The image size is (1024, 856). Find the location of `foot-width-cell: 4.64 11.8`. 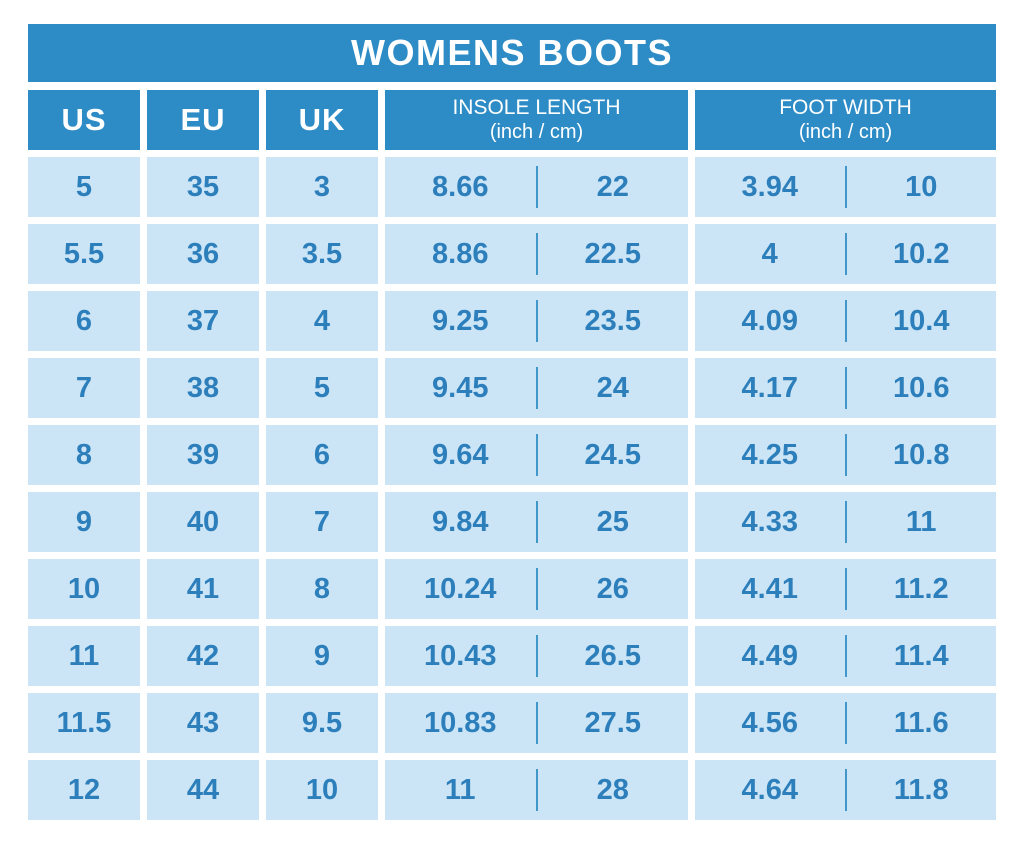

foot-width-cell: 4.64 11.8 is located at coordinates (845, 790).